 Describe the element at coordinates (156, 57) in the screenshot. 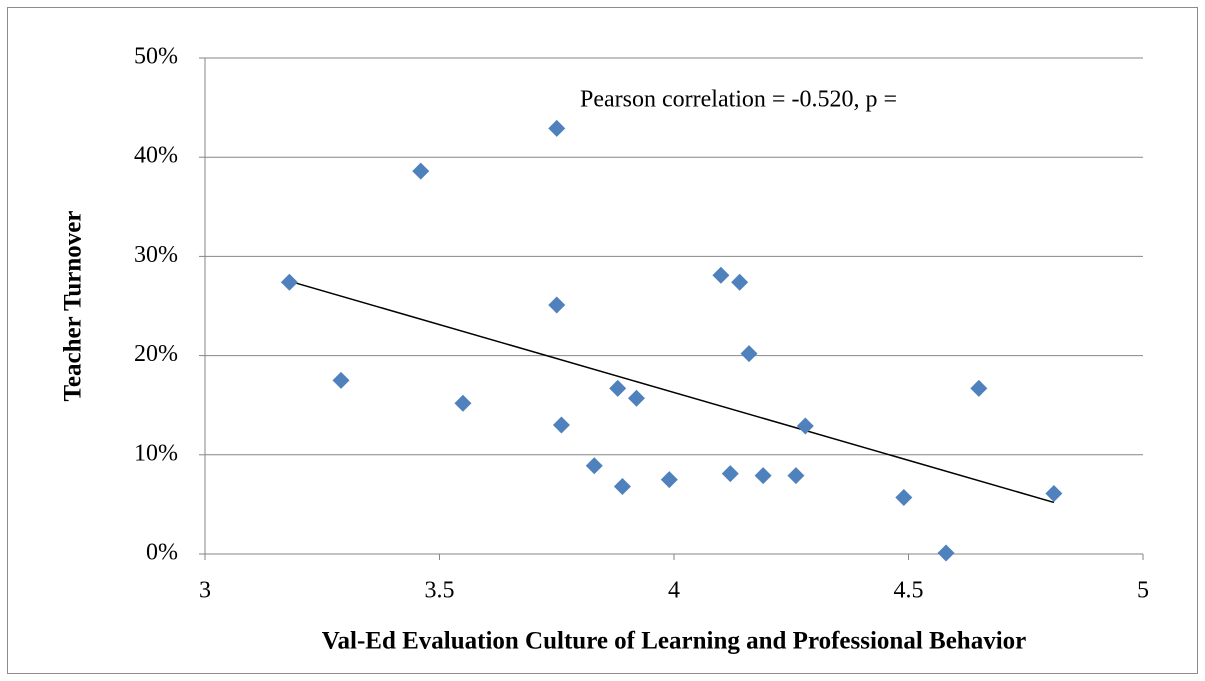

I see `y-tick-label: 50%` at that location.